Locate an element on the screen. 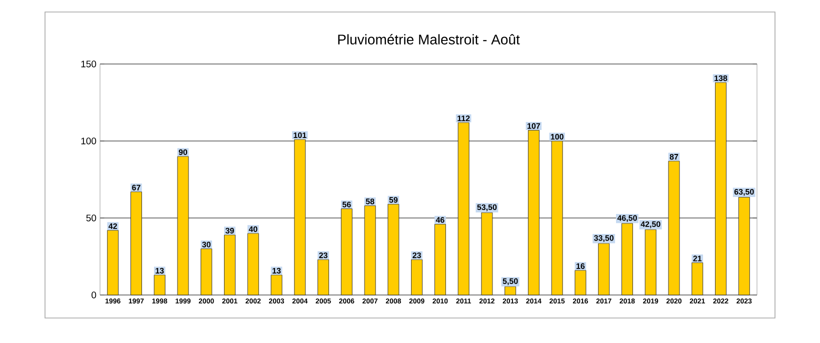 This screenshot has width=820, height=343. data-label: 59 is located at coordinates (393, 200).